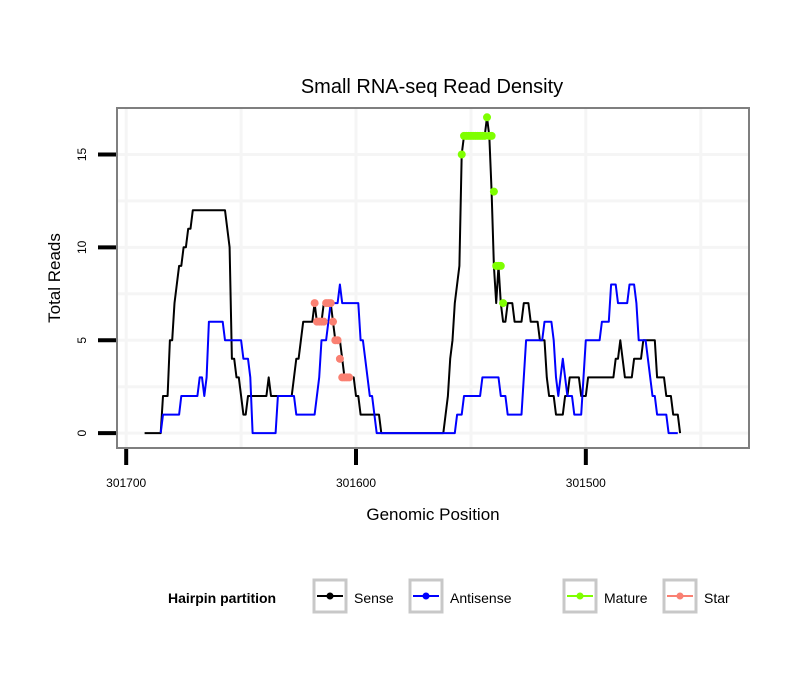 This screenshot has height=690, width=810. I want to click on y-tick-label: 10, so click(82, 247).